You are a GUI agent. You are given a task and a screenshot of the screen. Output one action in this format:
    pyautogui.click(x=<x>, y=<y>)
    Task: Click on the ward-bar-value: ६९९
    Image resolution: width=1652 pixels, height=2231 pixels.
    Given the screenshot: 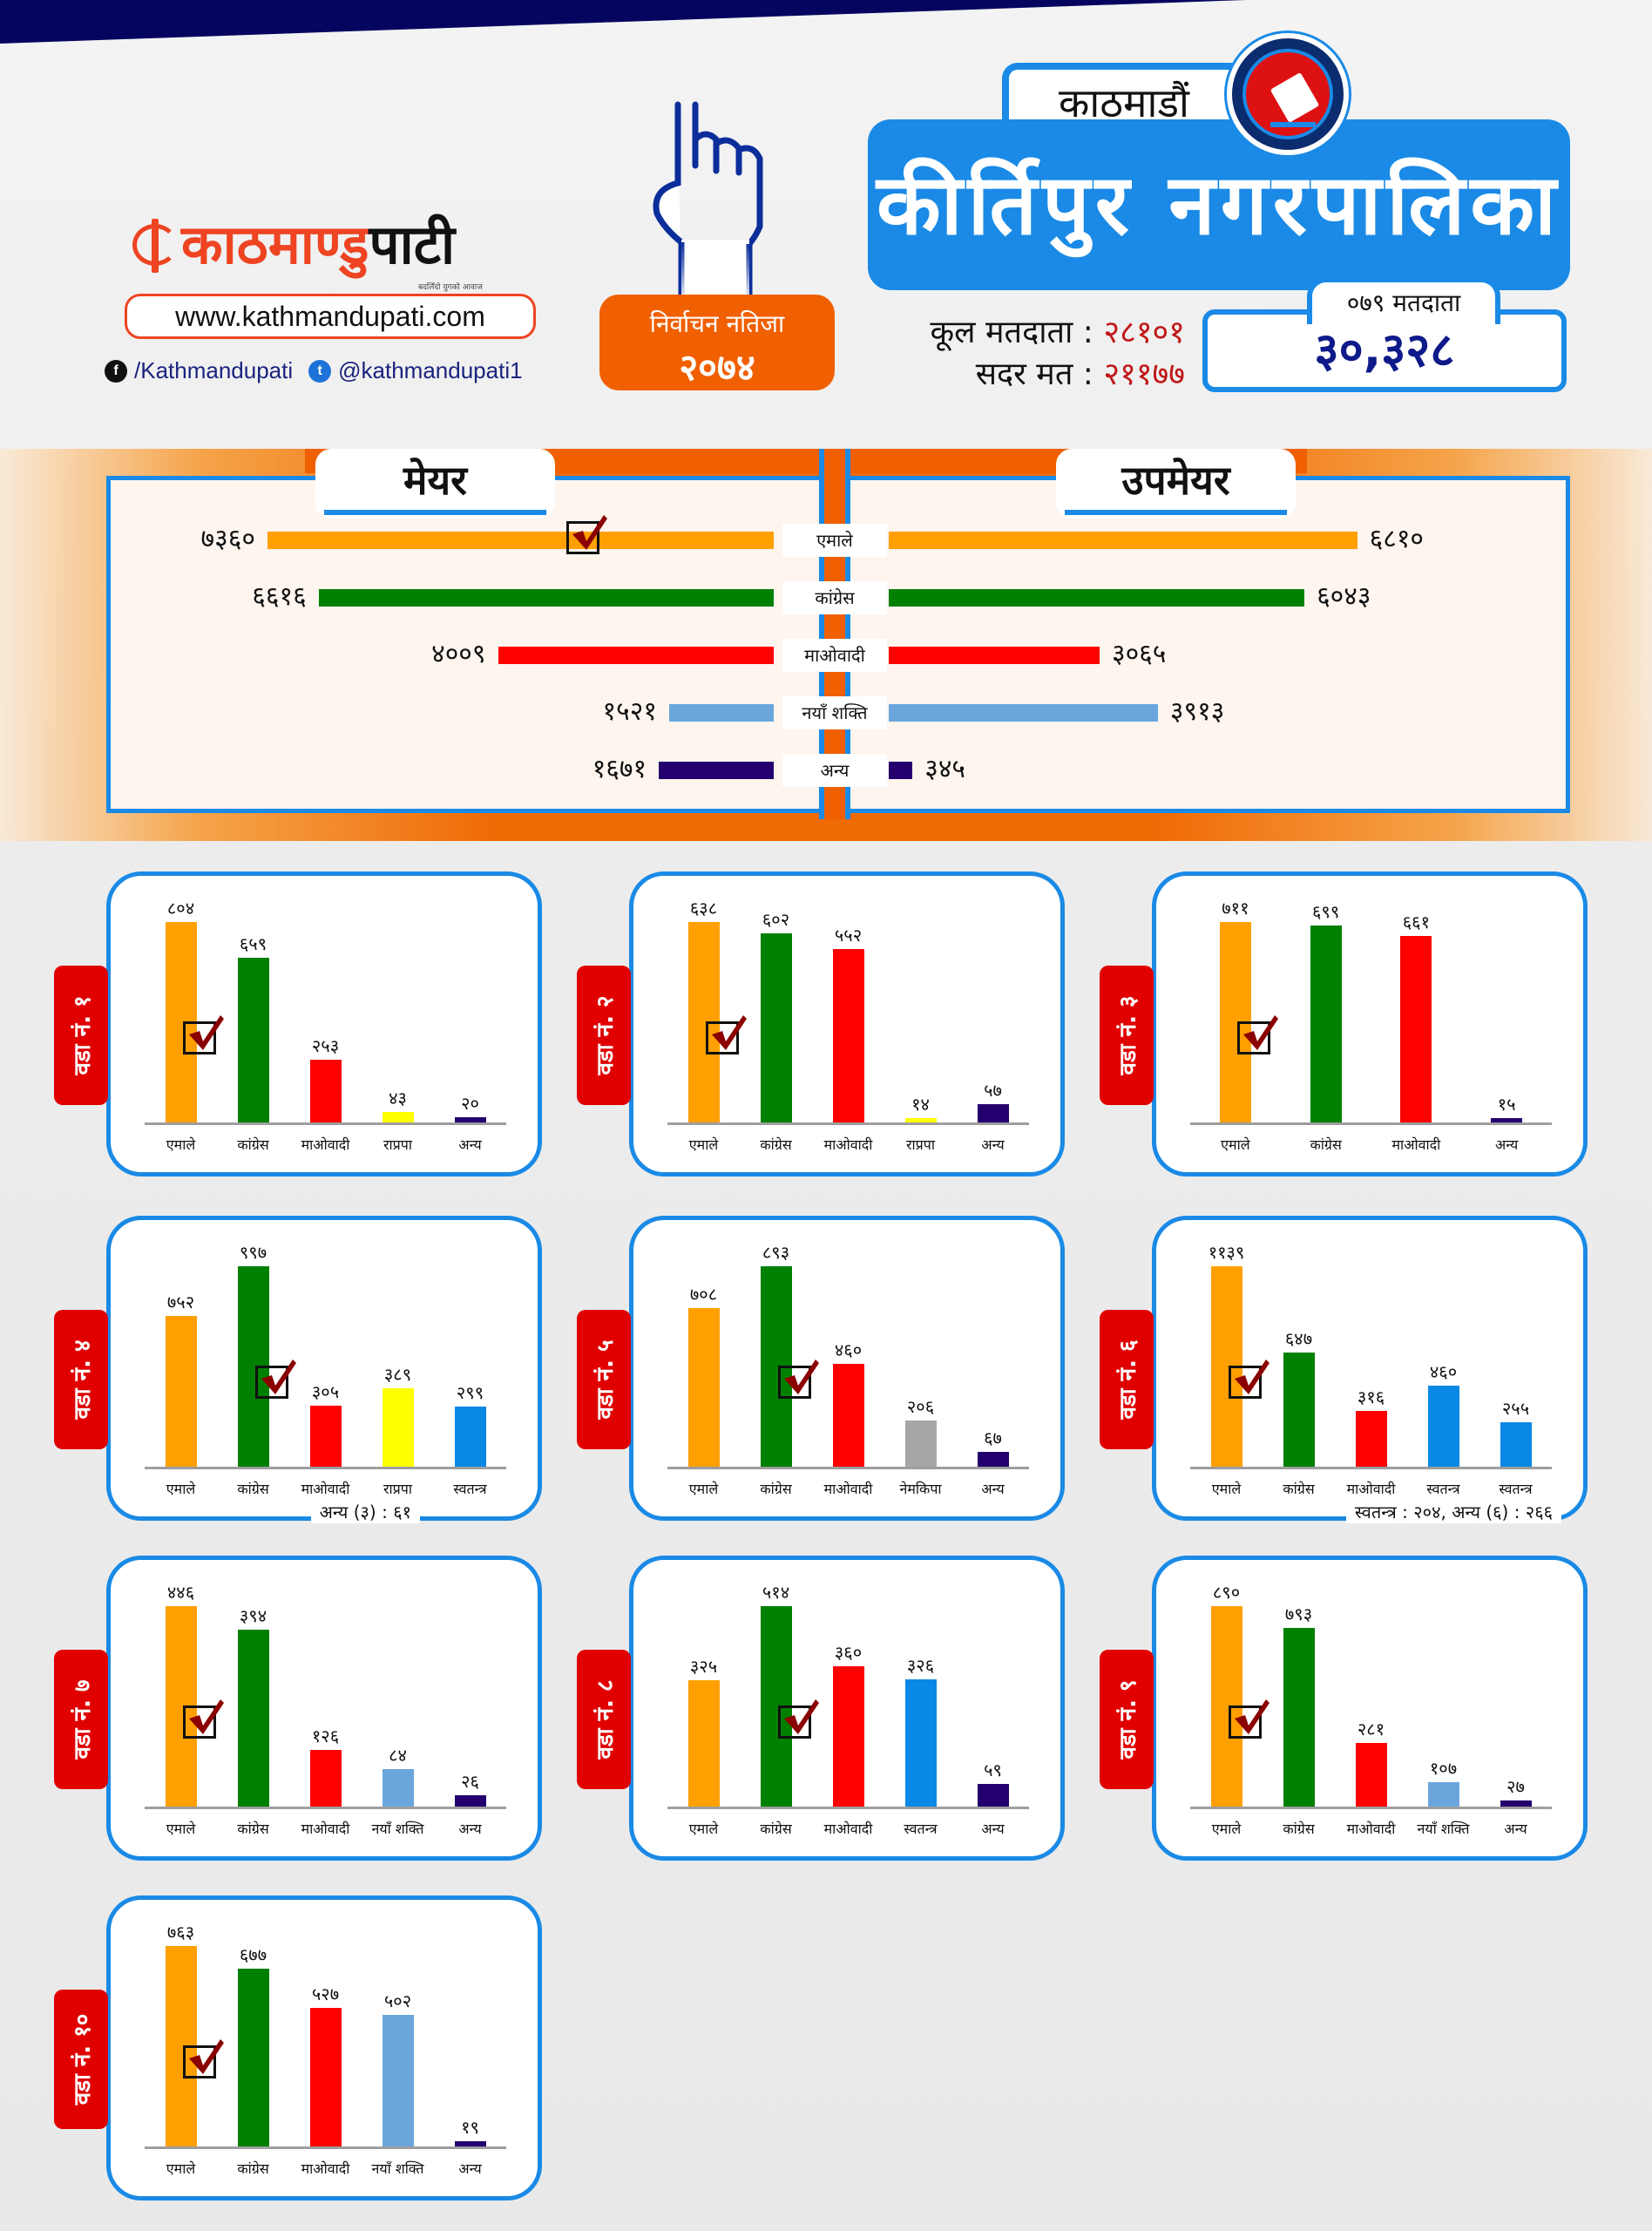 What is the action you would take?
    pyautogui.click(x=1326, y=911)
    